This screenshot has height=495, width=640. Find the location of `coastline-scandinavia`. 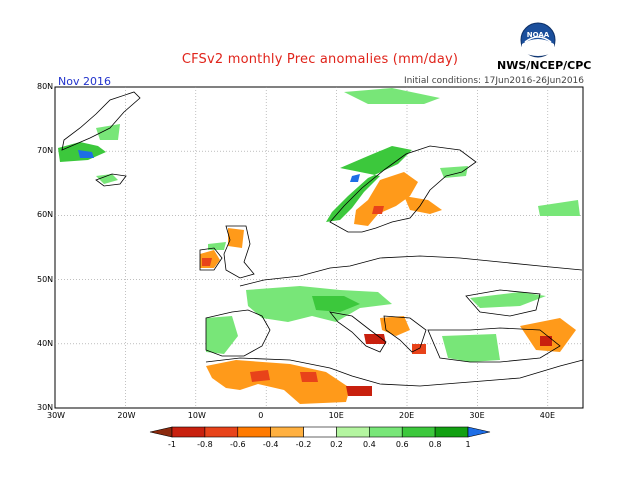

coastline-scandinavia is located at coordinates (403, 189).